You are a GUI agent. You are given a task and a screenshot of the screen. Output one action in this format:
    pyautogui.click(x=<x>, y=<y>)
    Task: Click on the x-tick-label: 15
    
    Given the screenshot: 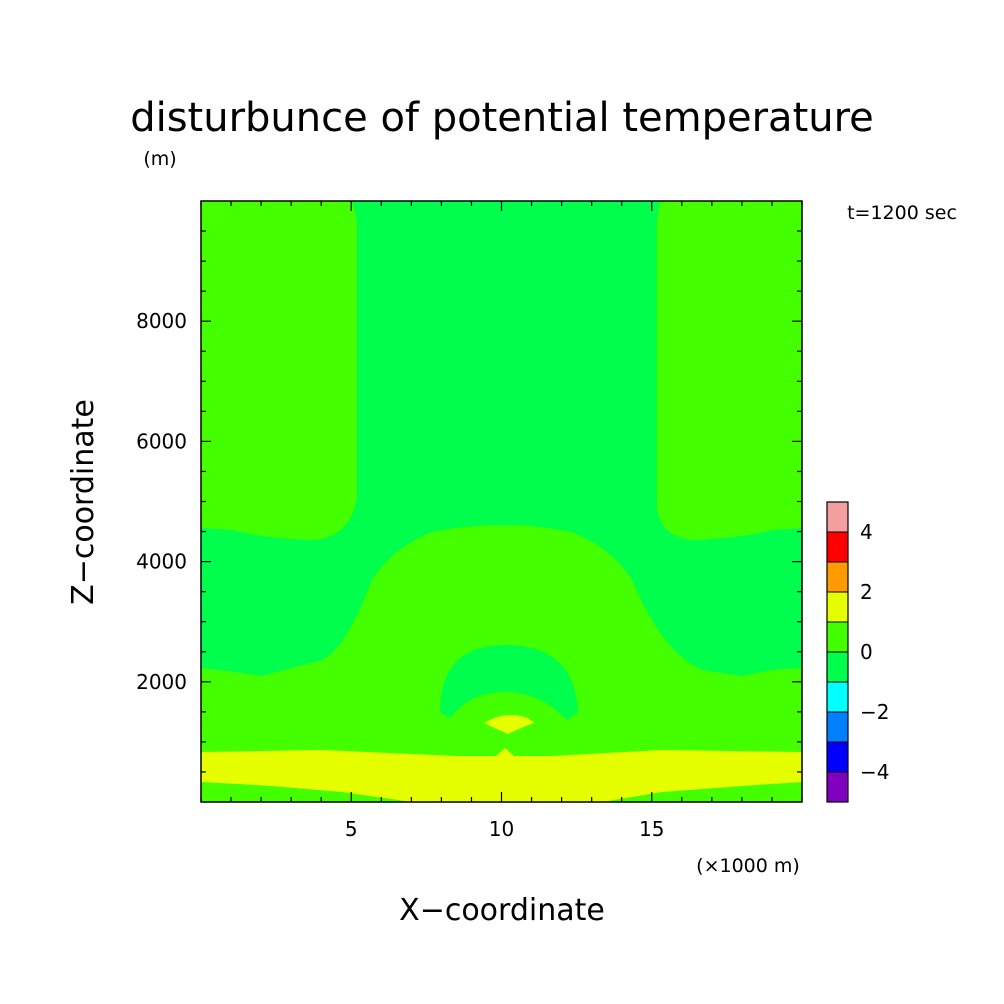 What is the action you would take?
    pyautogui.click(x=651, y=829)
    